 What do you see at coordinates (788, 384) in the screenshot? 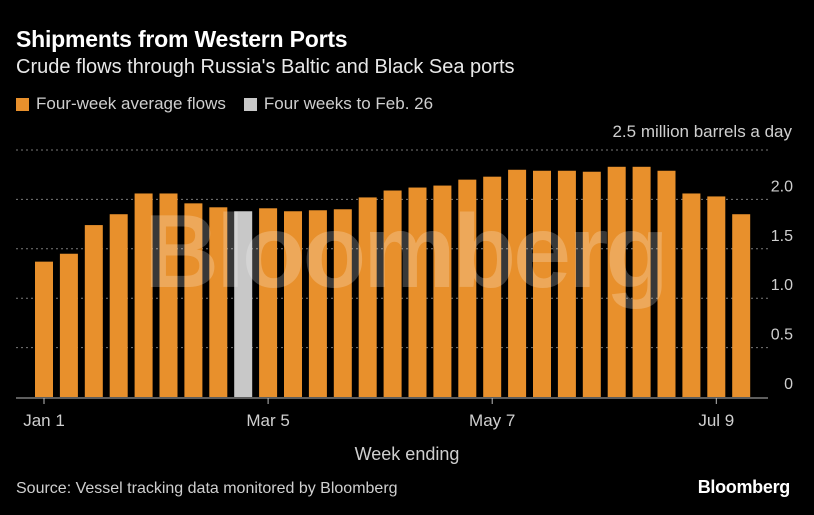
I see `y-tick-label: 0` at bounding box center [788, 384].